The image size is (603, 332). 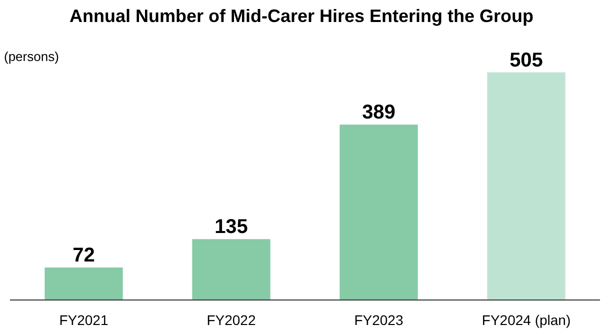 What do you see at coordinates (83, 255) in the screenshot?
I see `data-label: 72` at bounding box center [83, 255].